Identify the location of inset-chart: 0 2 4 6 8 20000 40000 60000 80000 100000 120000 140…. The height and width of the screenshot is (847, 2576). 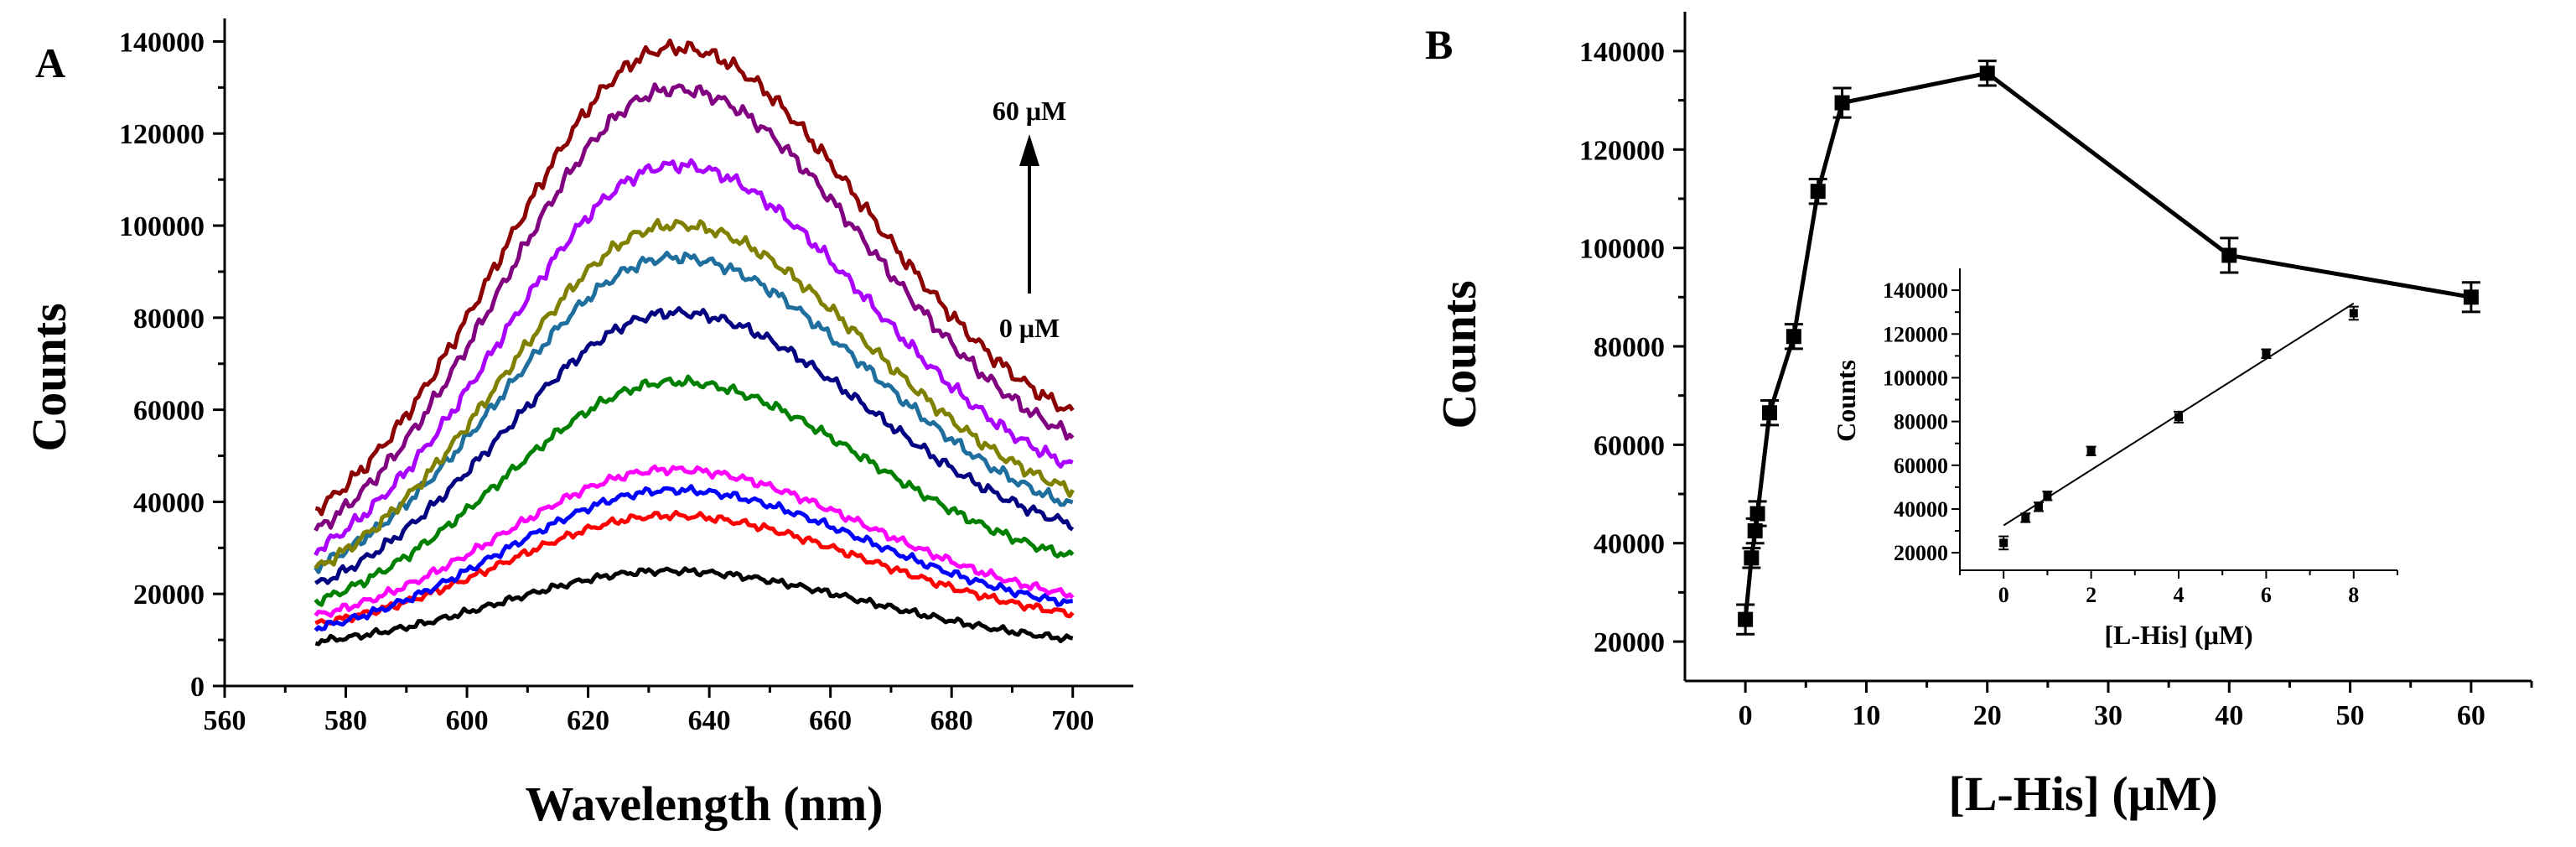
(2114, 459).